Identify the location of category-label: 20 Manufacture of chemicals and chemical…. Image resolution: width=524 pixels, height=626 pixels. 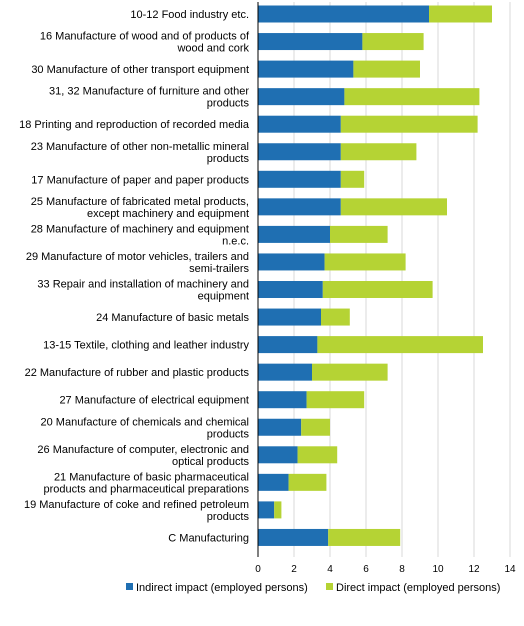
(145, 428).